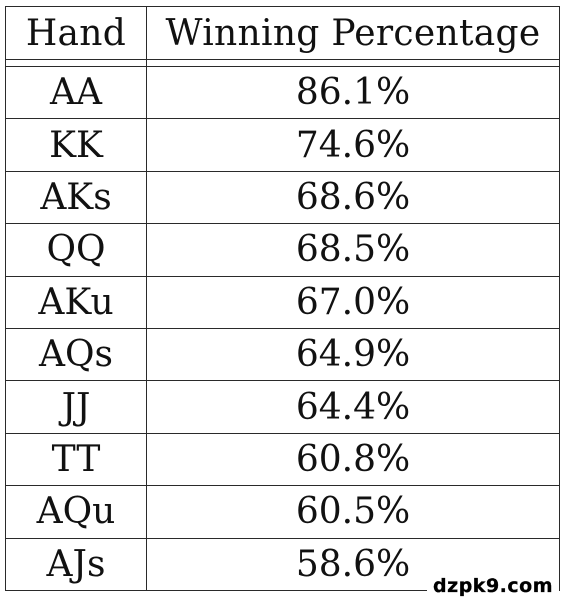 The width and height of the screenshot is (566, 608). Describe the element at coordinates (76, 512) in the screenshot. I see `hand-cell: AQu` at that location.